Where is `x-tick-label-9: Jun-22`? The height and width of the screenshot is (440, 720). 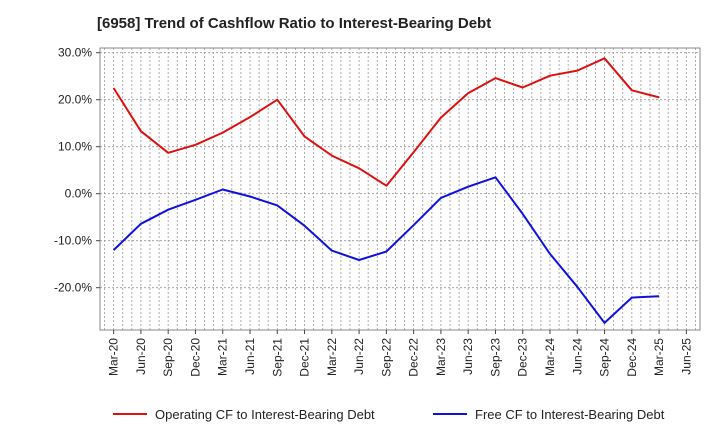
x-tick-label-9: Jun-22 is located at coordinates (359, 356).